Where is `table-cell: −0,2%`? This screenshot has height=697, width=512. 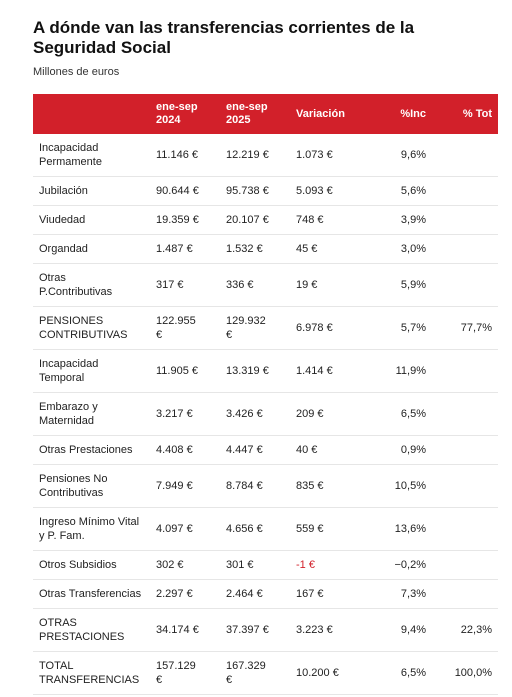
table-cell: −0,2% is located at coordinates (402, 565).